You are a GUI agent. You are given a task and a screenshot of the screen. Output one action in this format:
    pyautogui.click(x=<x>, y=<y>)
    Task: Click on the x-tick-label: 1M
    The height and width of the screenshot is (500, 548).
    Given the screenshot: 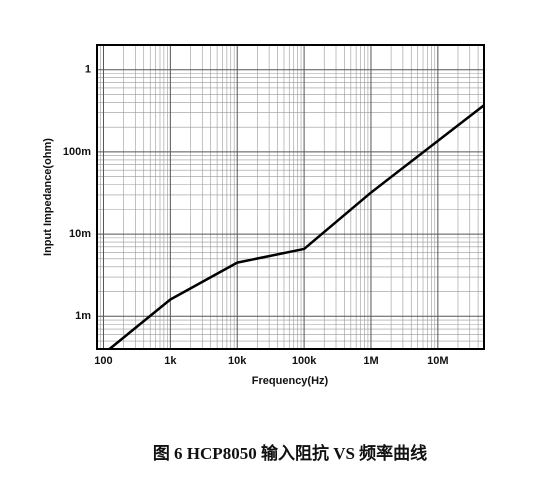 What is the action you would take?
    pyautogui.click(x=370, y=361)
    